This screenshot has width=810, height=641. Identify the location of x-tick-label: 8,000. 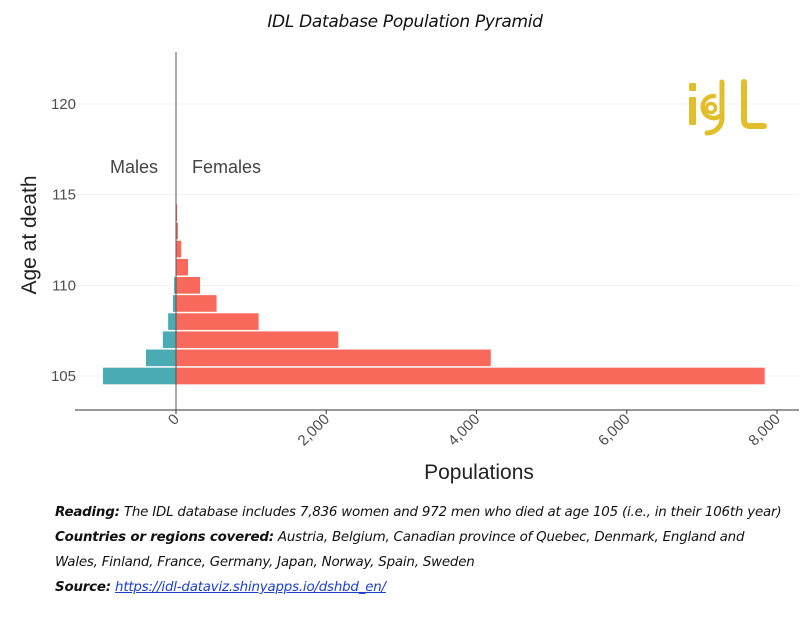
(764, 430).